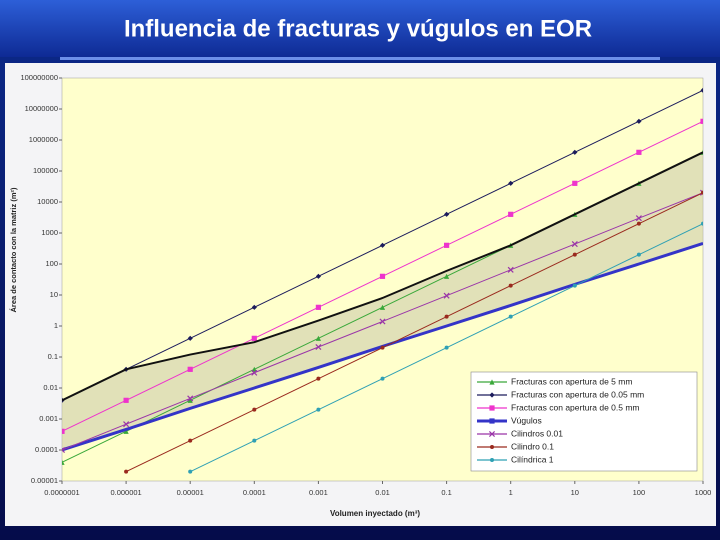  I want to click on x-tick-label: 0.1, so click(446, 492).